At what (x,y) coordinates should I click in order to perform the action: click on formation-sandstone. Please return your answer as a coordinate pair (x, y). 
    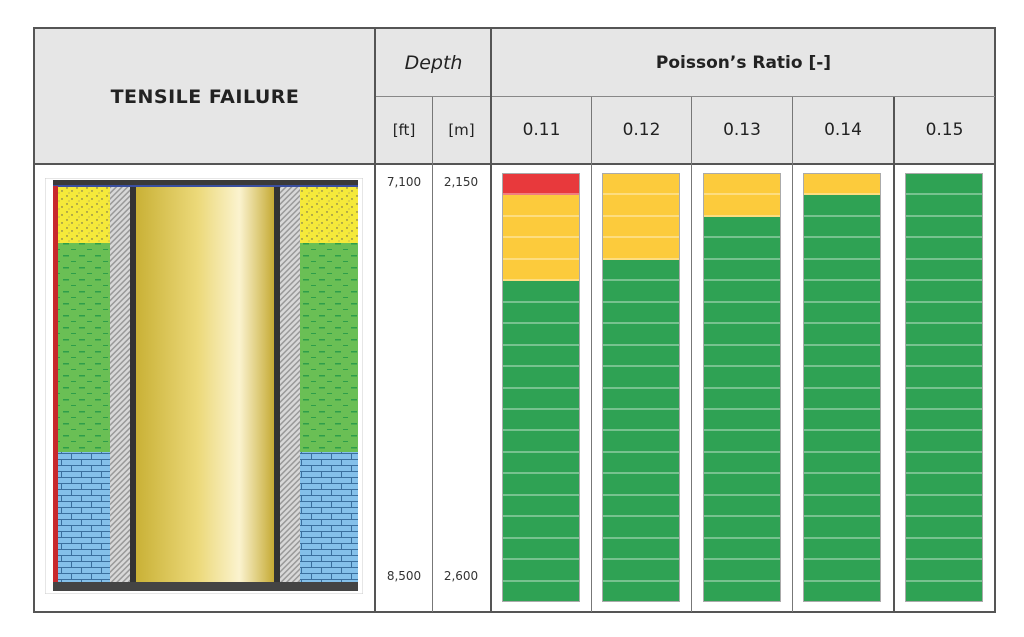
    Looking at the image, I should click on (205, 214).